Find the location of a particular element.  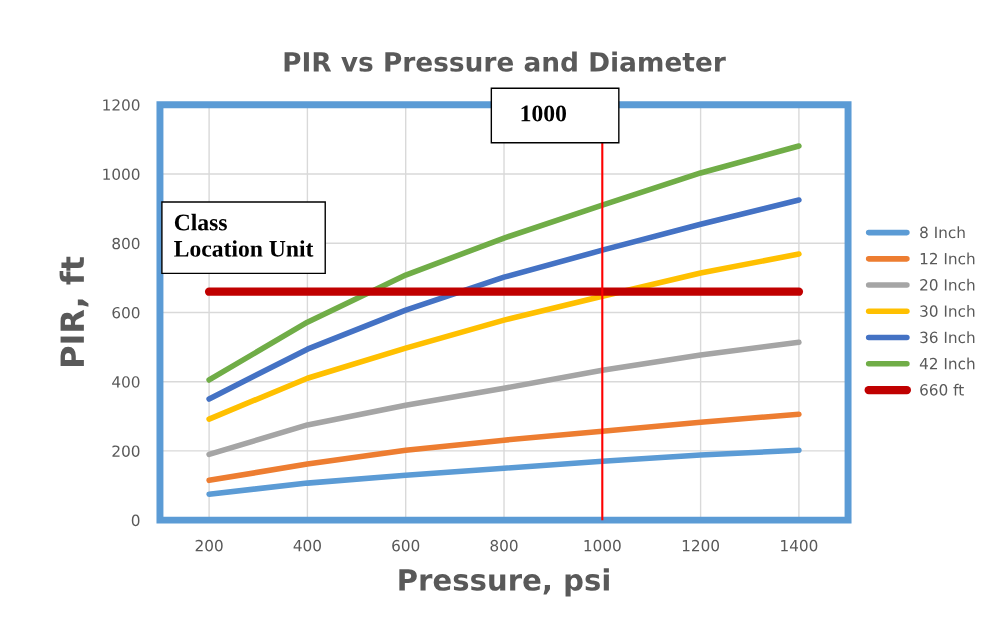

legend-label: 8 Inch is located at coordinates (942, 232).